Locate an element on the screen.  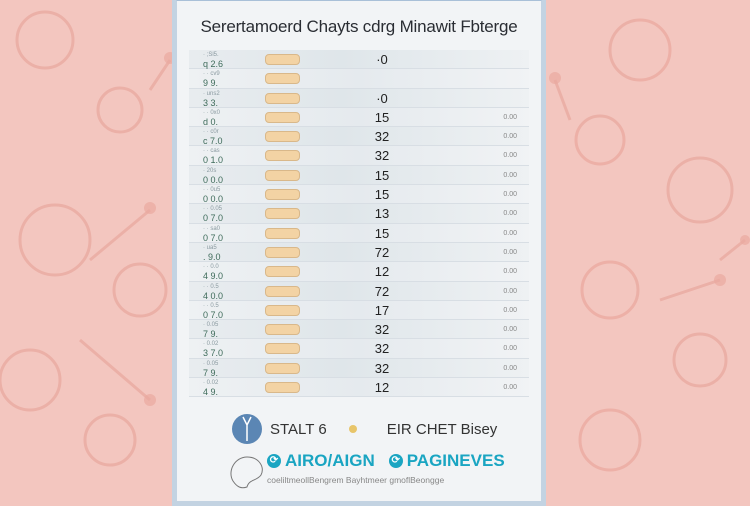
blue-indicator-icon is located at coordinates (247, 429).